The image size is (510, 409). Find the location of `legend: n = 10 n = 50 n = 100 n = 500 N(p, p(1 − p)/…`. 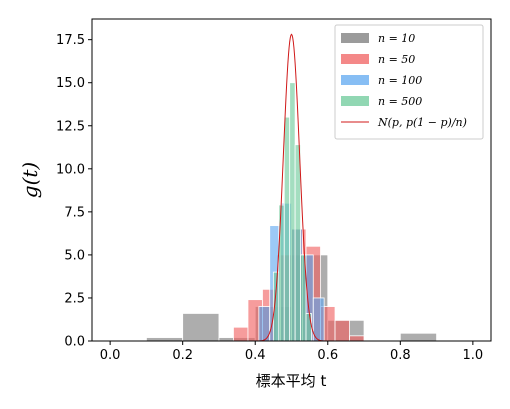

legend: n = 10 n = 50 n = 100 n = 500 N(p, p(1 − p)/… is located at coordinates (409, 82).